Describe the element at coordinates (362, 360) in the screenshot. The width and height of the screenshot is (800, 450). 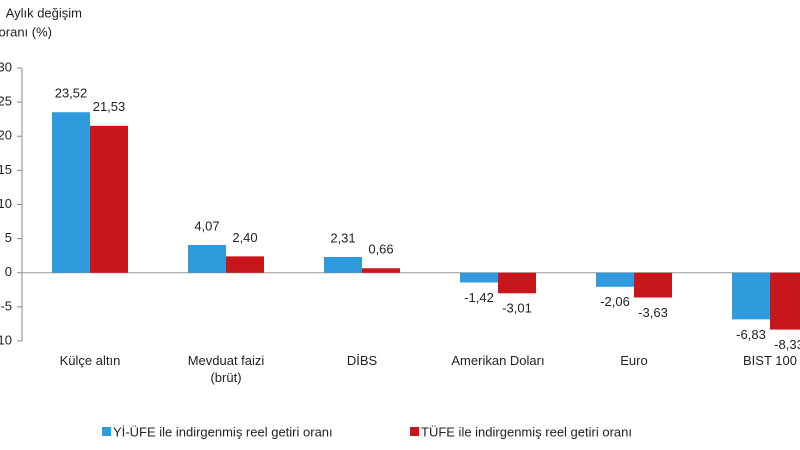
I see `x-tick-label: DİBS` at that location.